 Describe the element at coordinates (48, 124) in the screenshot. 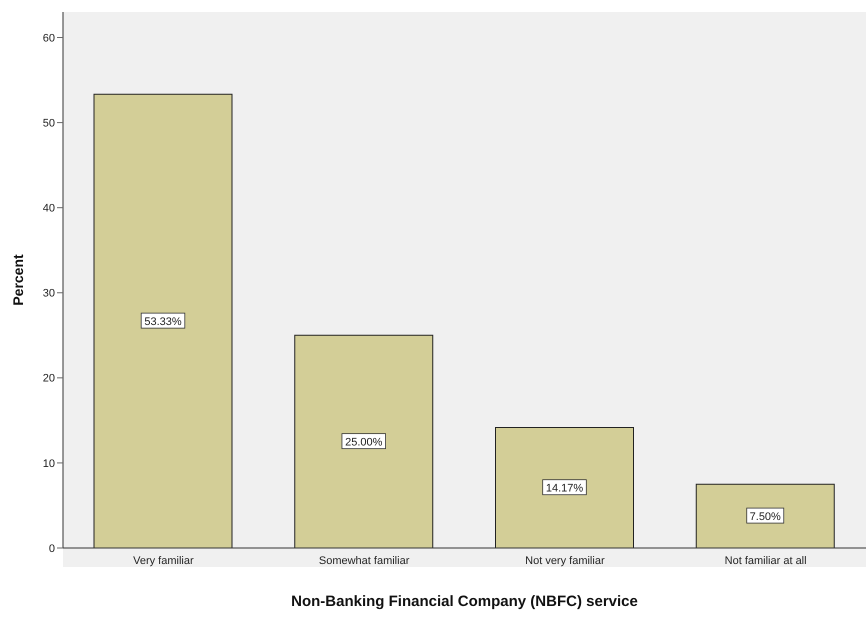

I see `y-tick-label: 50` at that location.